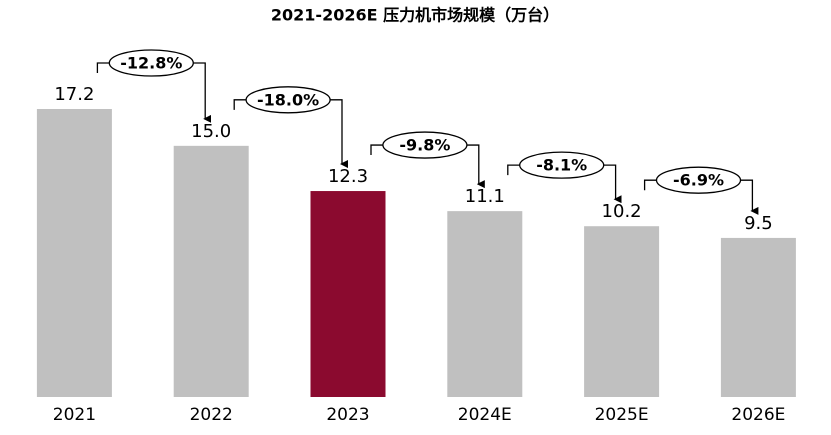 The width and height of the screenshot is (831, 435). What do you see at coordinates (348, 176) in the screenshot?
I see `value-label: 12.3` at bounding box center [348, 176].